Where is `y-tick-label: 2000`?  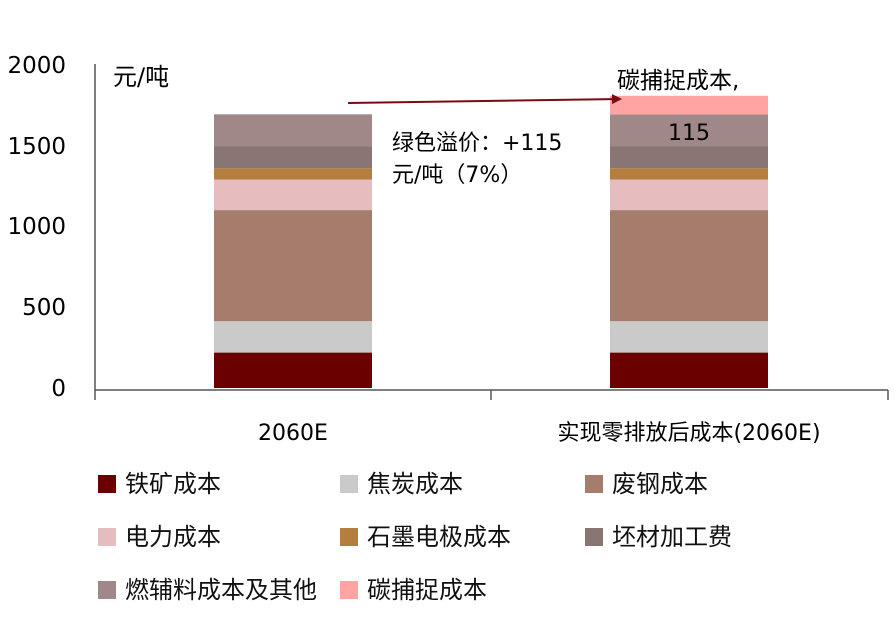 y-tick-label: 2000 is located at coordinates (36, 66).